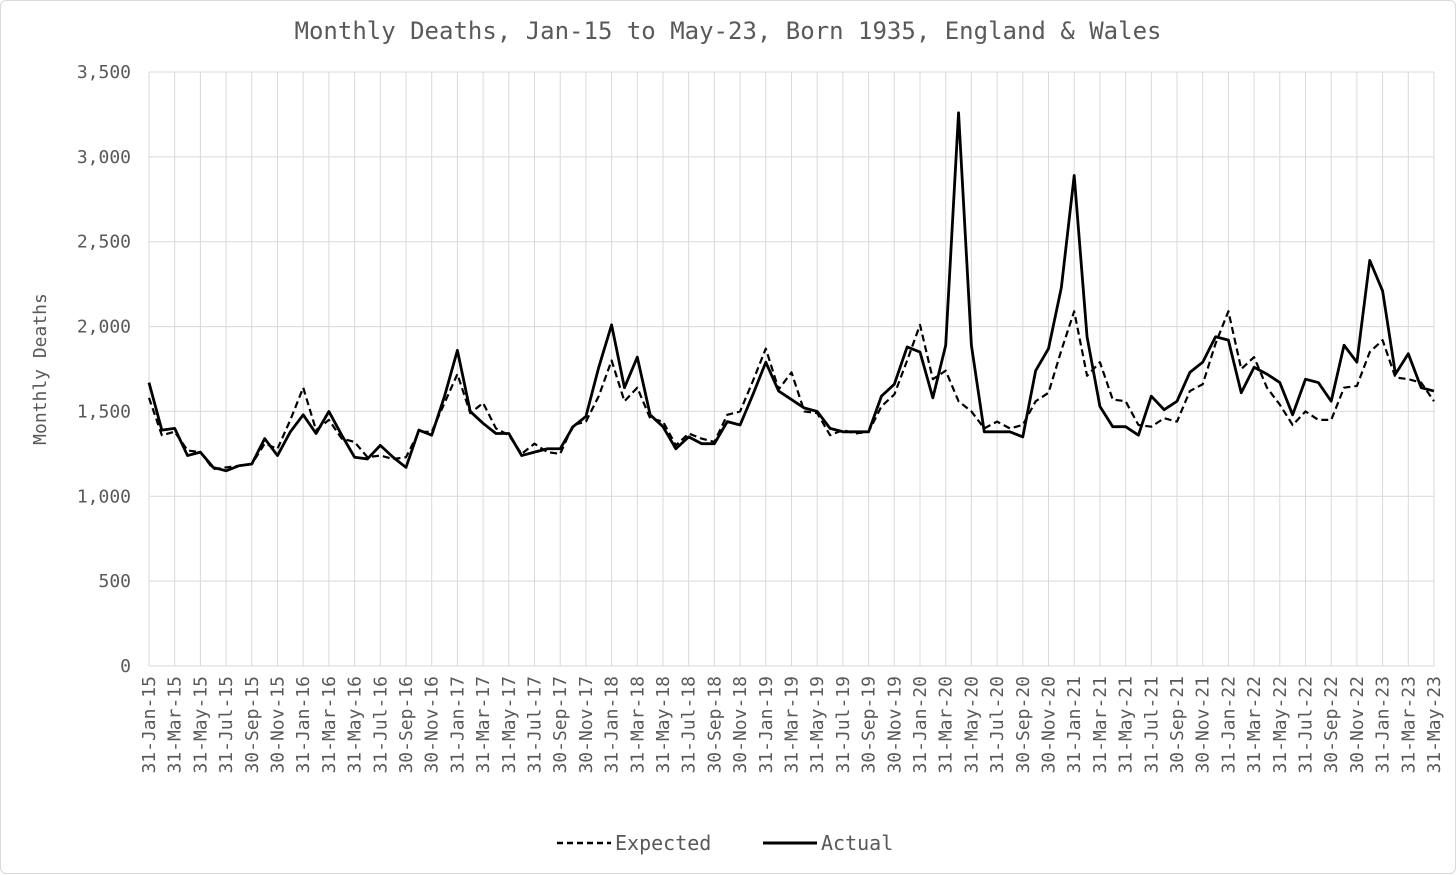  I want to click on y-tick-label: 3,500, so click(104, 72).